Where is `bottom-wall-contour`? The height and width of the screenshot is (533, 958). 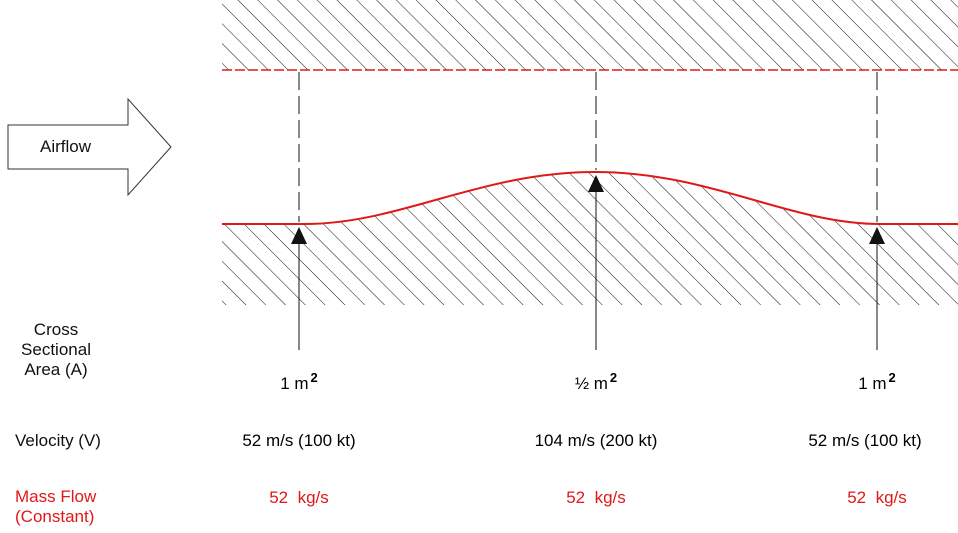 bottom-wall-contour is located at coordinates (590, 197).